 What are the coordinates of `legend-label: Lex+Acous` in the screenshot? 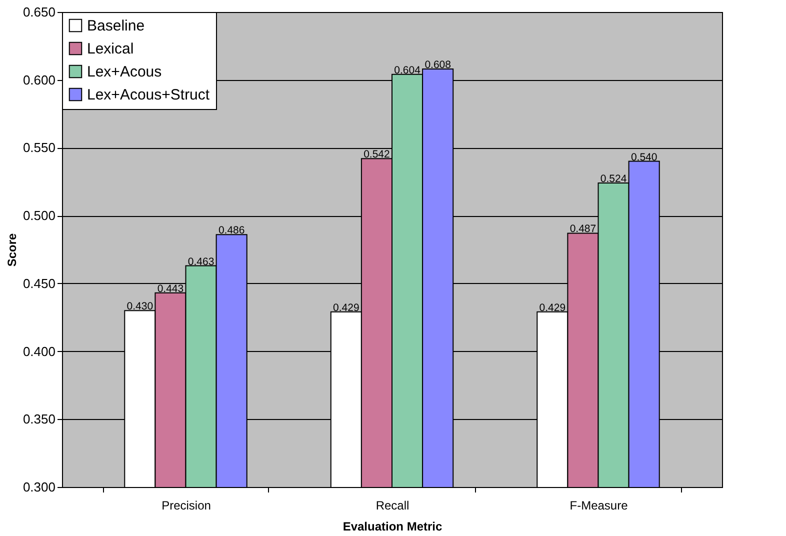 It's located at (124, 72).